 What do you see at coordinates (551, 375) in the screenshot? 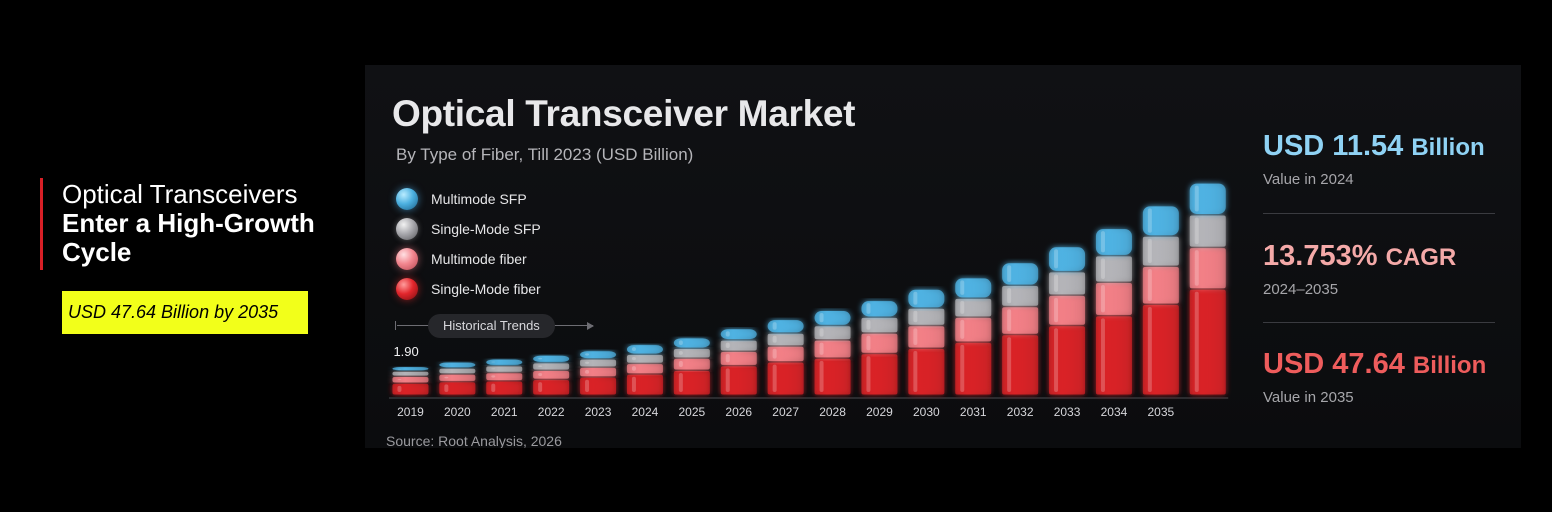
I see `bar-2022` at bounding box center [551, 375].